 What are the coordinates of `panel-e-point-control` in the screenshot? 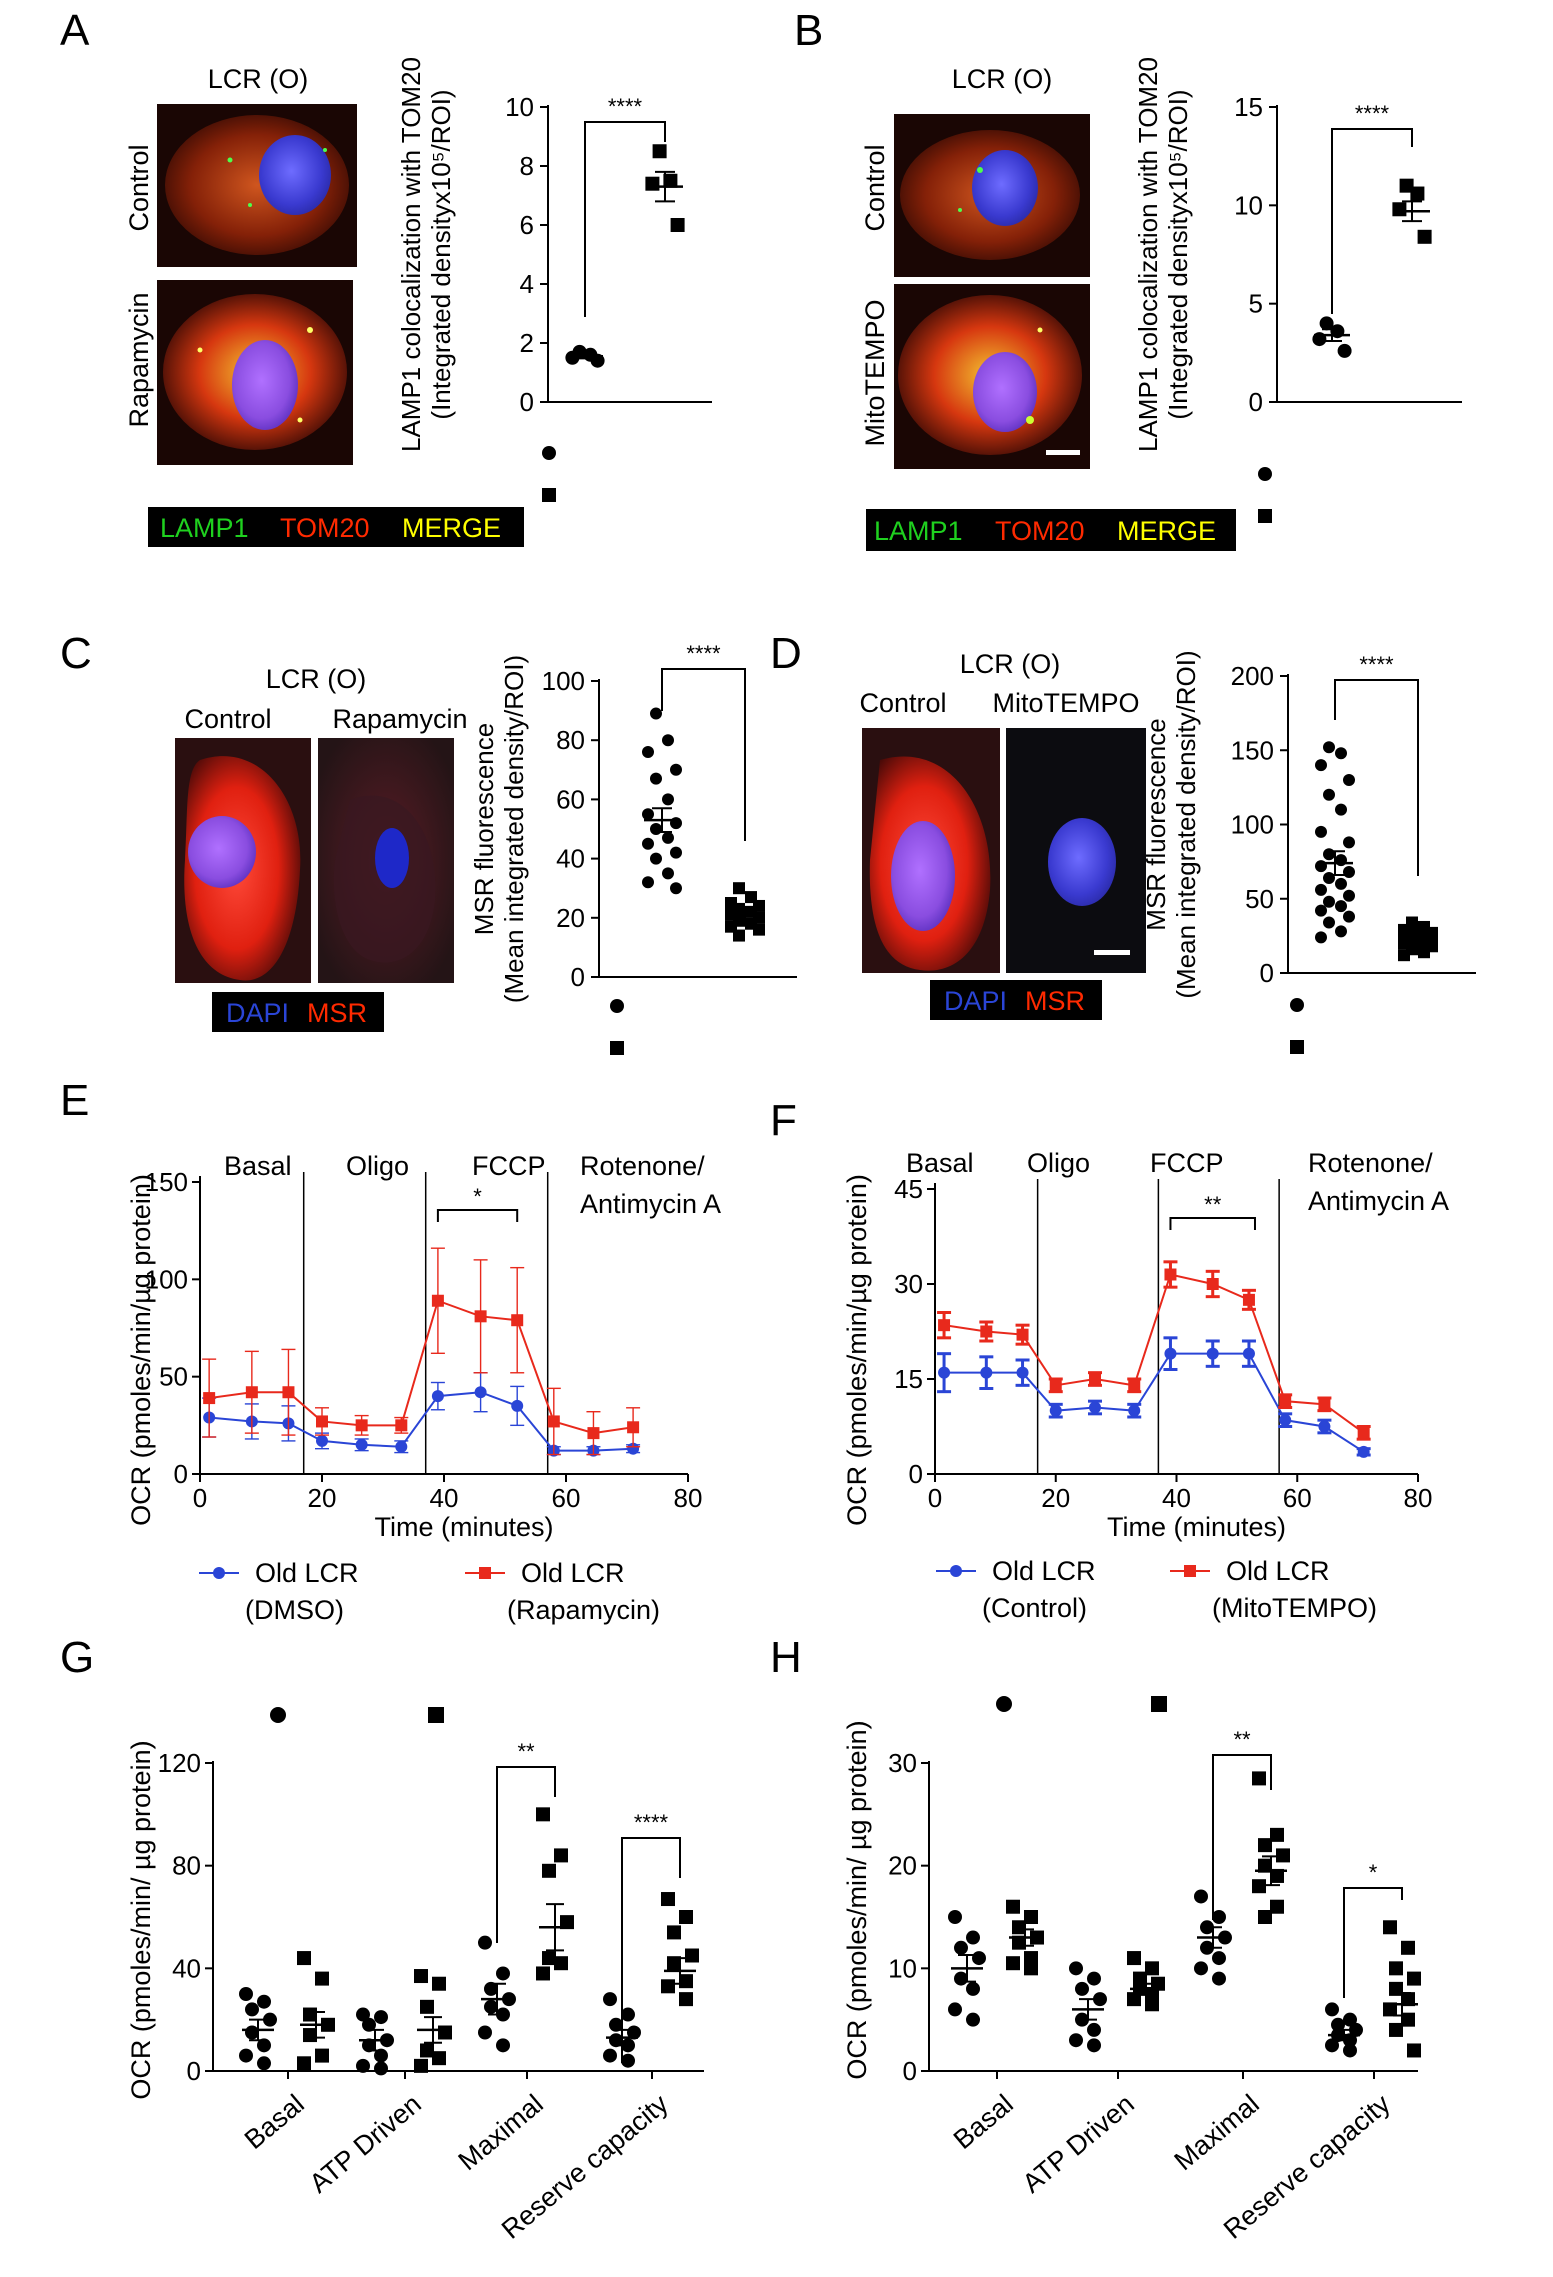 It's located at (322, 1440).